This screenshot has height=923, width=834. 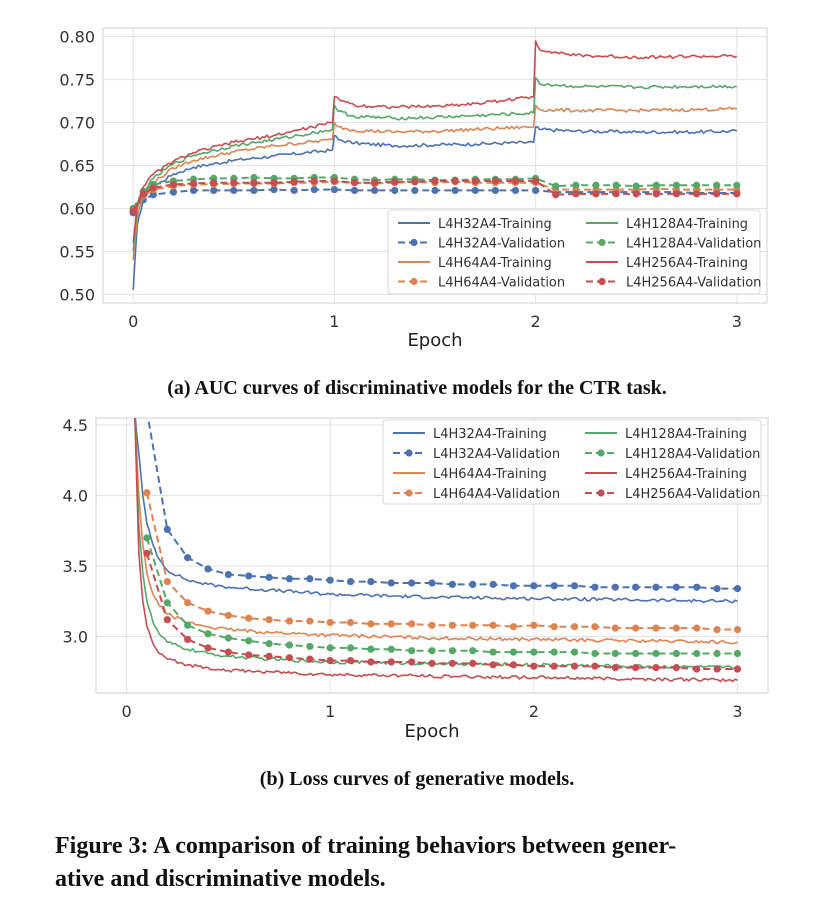 I want to click on x-axis-label: Epoch, so click(x=431, y=731).